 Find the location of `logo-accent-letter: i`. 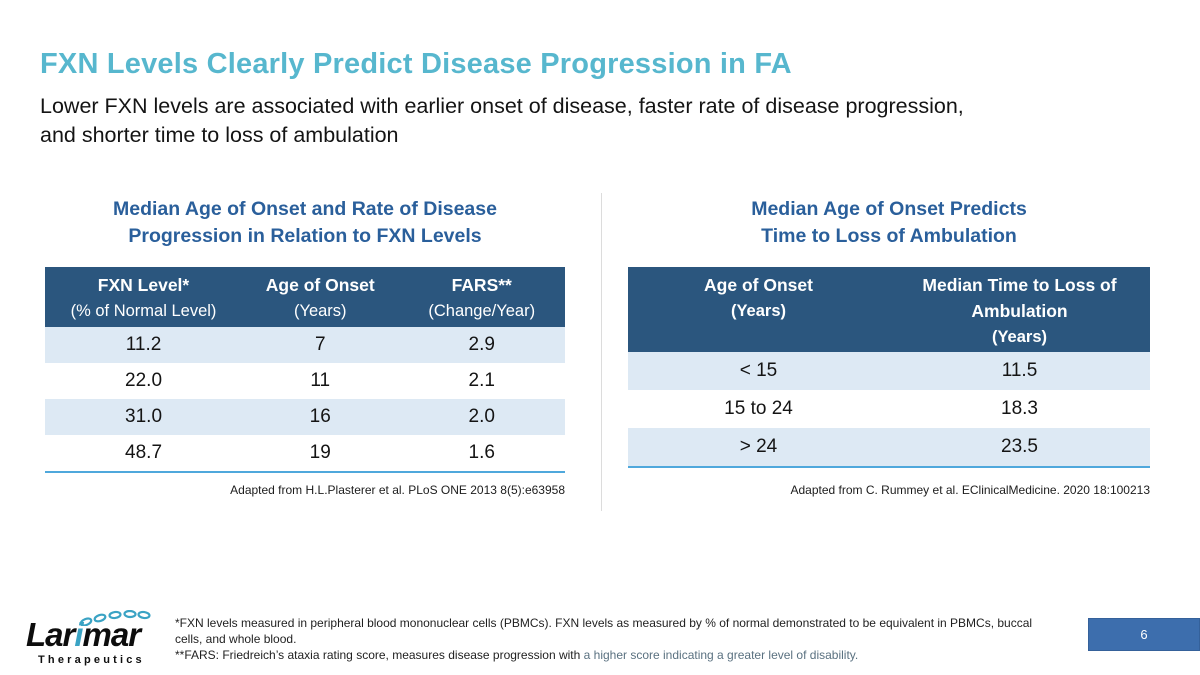

logo-accent-letter: i is located at coordinates (78, 634).